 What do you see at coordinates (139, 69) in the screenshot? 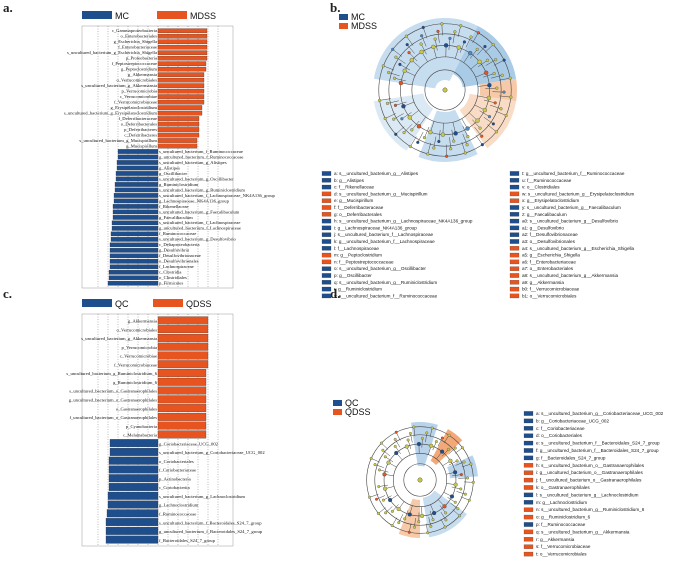
I see `bar-label: g_Peptoclostridium` at bounding box center [139, 69].